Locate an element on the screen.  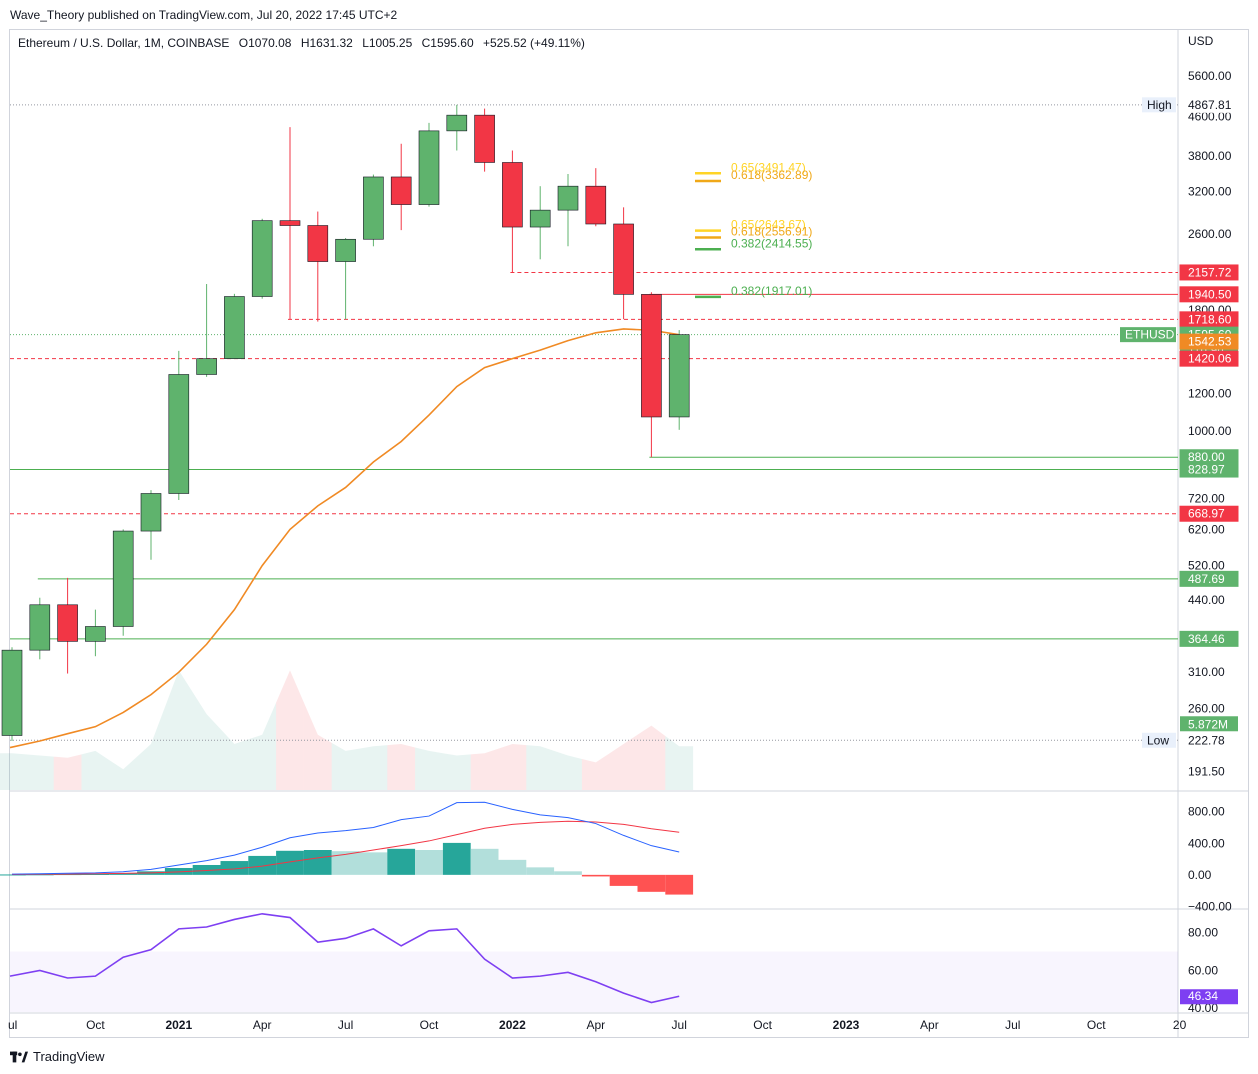
level-tag: ETHUSD is located at coordinates (1150, 335).